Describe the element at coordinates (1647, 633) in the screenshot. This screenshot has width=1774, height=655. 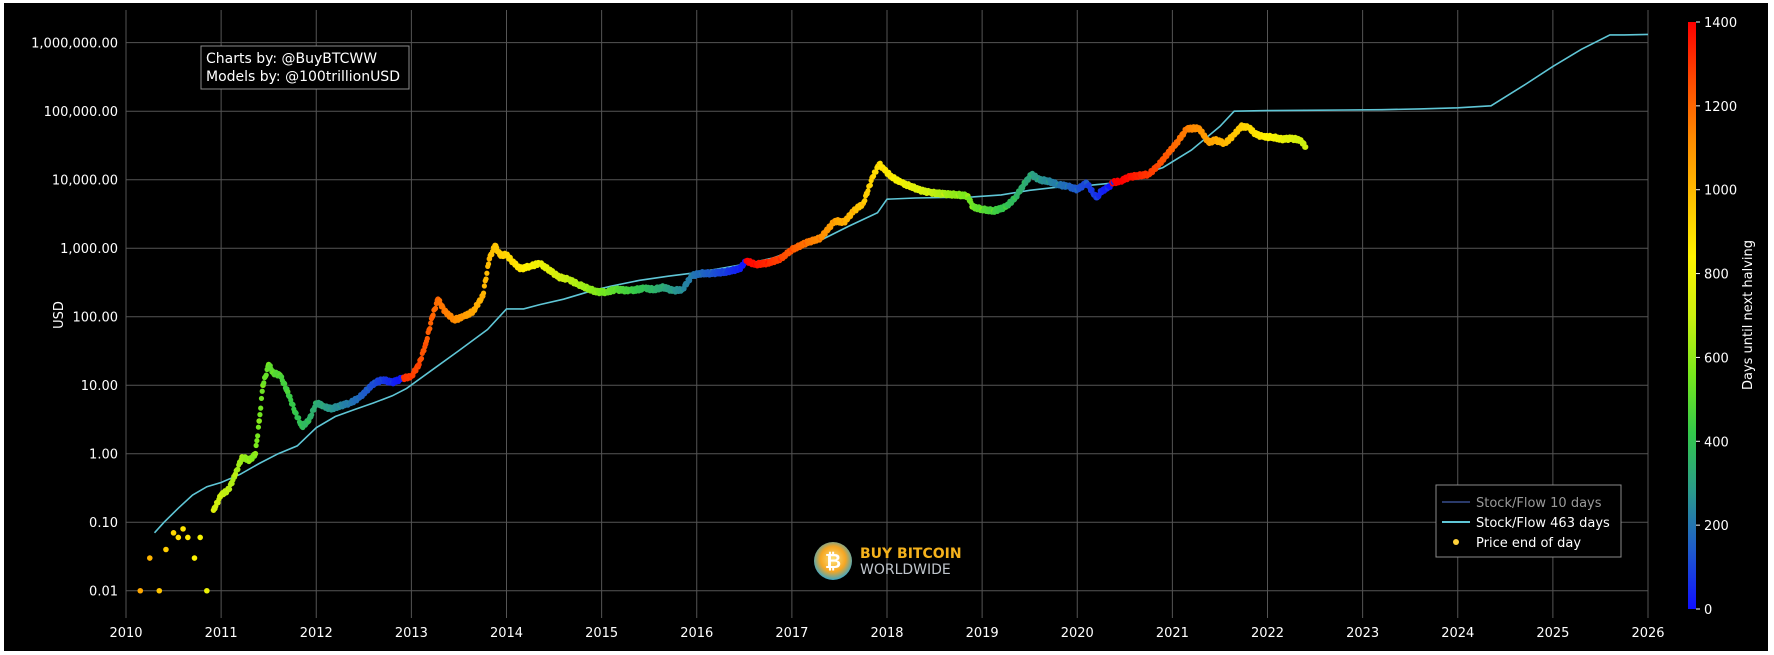
I see `x-tick-label: 2026` at that location.